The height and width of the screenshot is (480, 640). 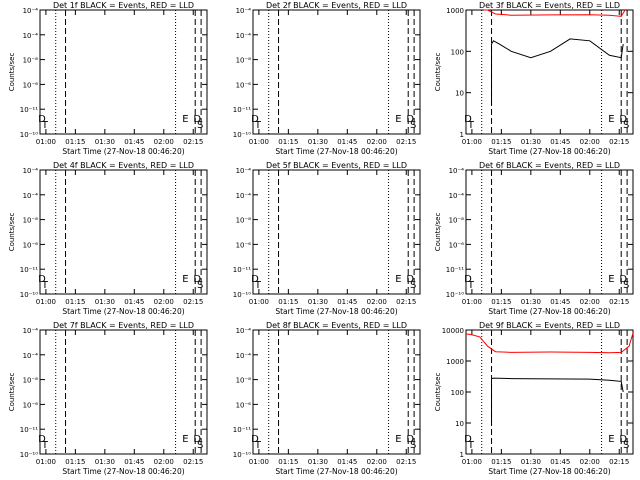 I want to click on lld-series-line, so click(x=554, y=13).